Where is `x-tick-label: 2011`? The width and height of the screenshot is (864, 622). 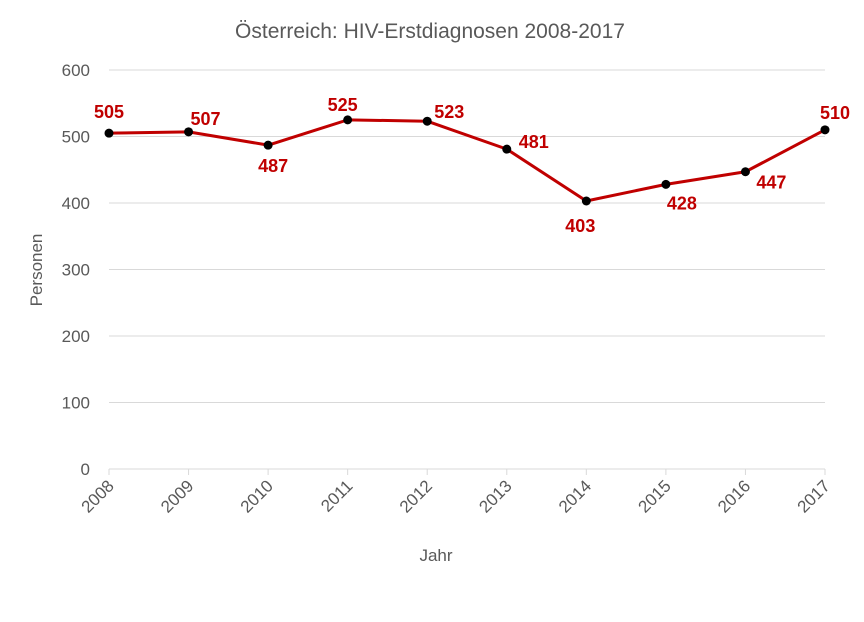 x-tick-label: 2011 is located at coordinates (336, 495).